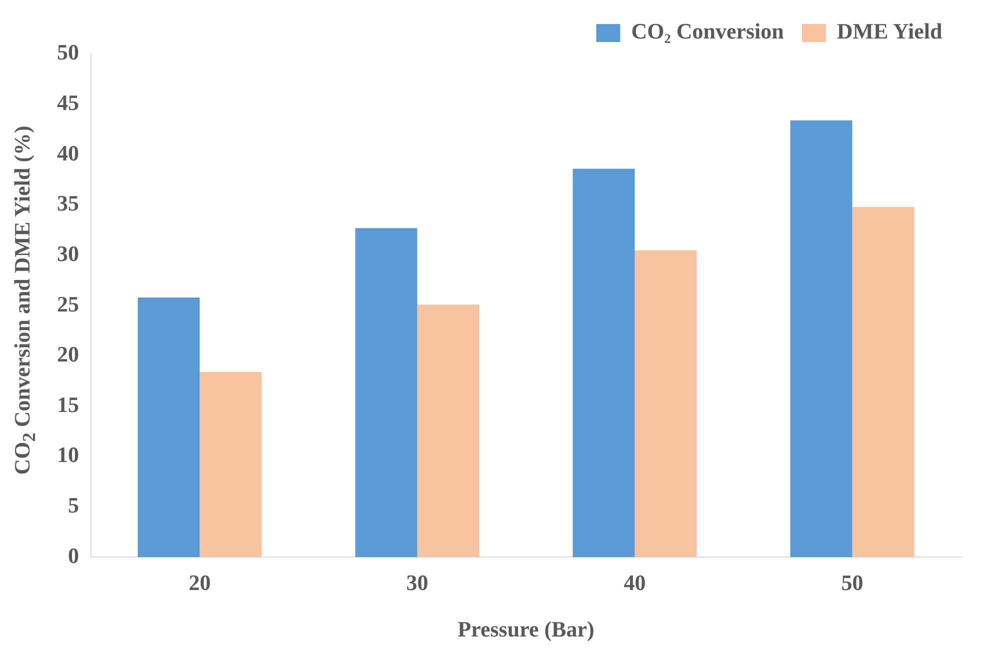 The height and width of the screenshot is (653, 981). Describe the element at coordinates (707, 31) in the screenshot. I see `legend-label: CO₂ Conversion` at that location.